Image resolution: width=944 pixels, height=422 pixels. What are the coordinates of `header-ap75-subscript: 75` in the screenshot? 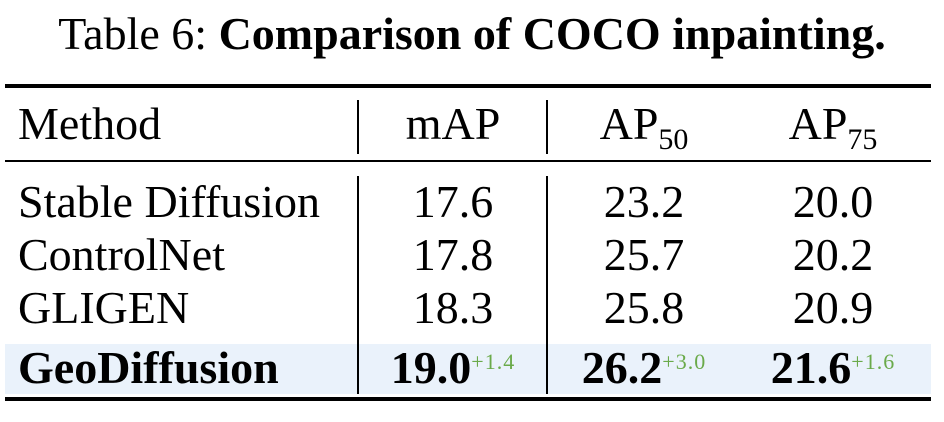 It's located at (862, 139).